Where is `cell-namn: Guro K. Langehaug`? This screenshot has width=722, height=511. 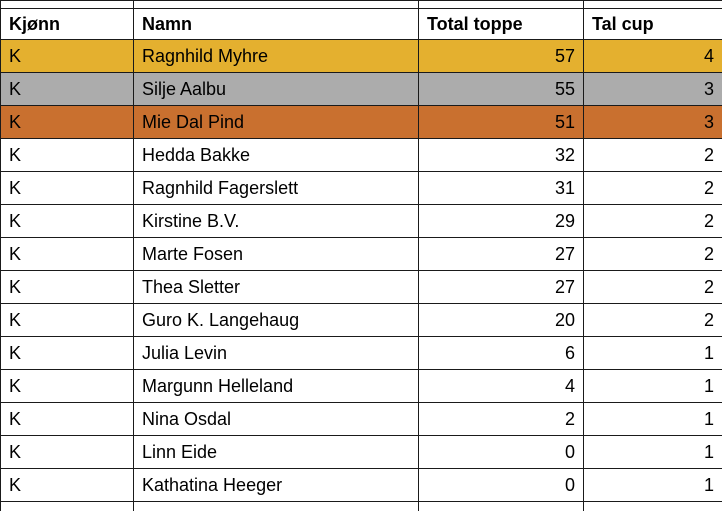 cell-namn: Guro K. Langehaug is located at coordinates (276, 320).